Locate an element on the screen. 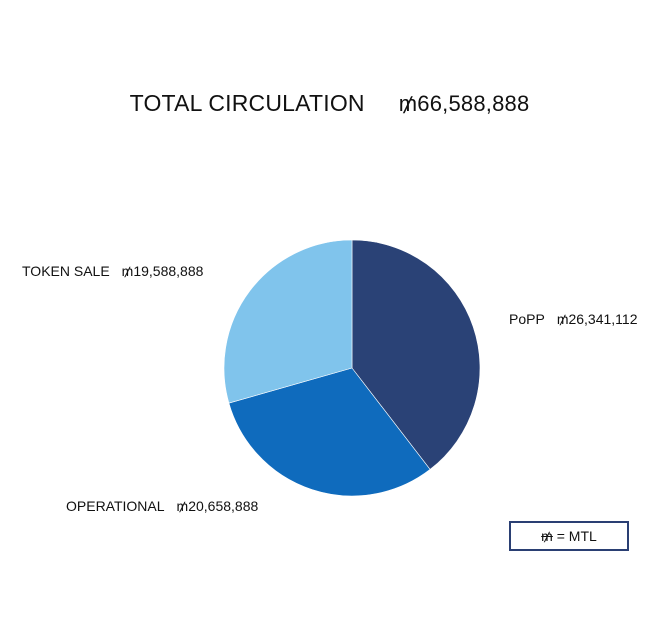 The image size is (659, 631). pie-slice-popp is located at coordinates (416, 354).